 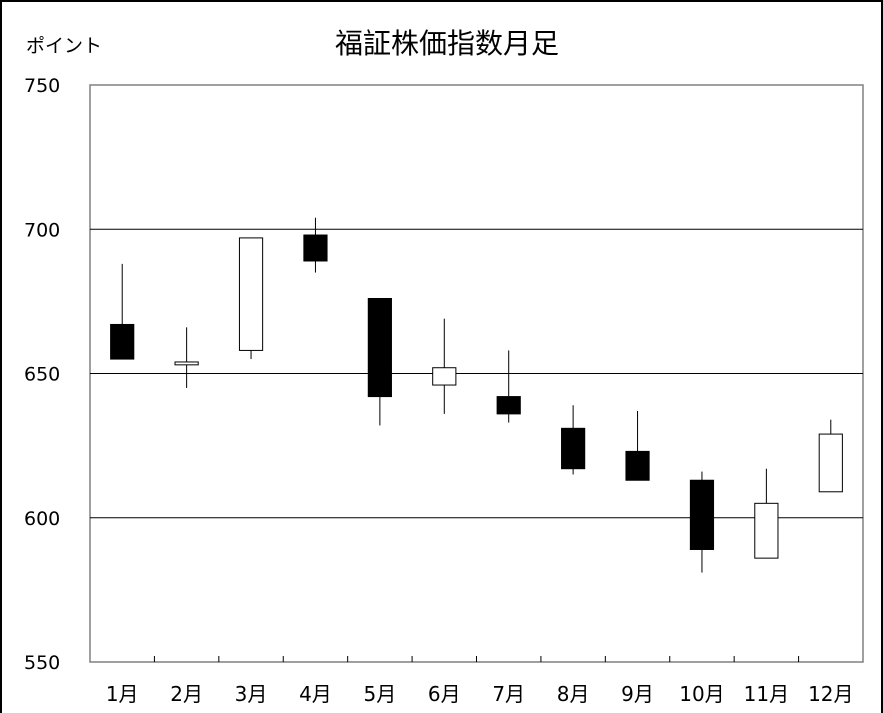 I want to click on y-tick-label: 750, so click(x=42, y=86).